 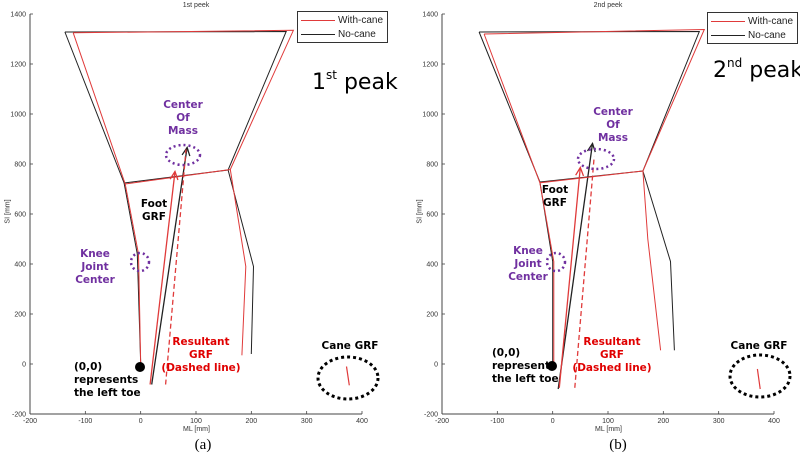 What do you see at coordinates (735, 63) in the screenshot?
I see `heading-suffix: nd` at bounding box center [735, 63].